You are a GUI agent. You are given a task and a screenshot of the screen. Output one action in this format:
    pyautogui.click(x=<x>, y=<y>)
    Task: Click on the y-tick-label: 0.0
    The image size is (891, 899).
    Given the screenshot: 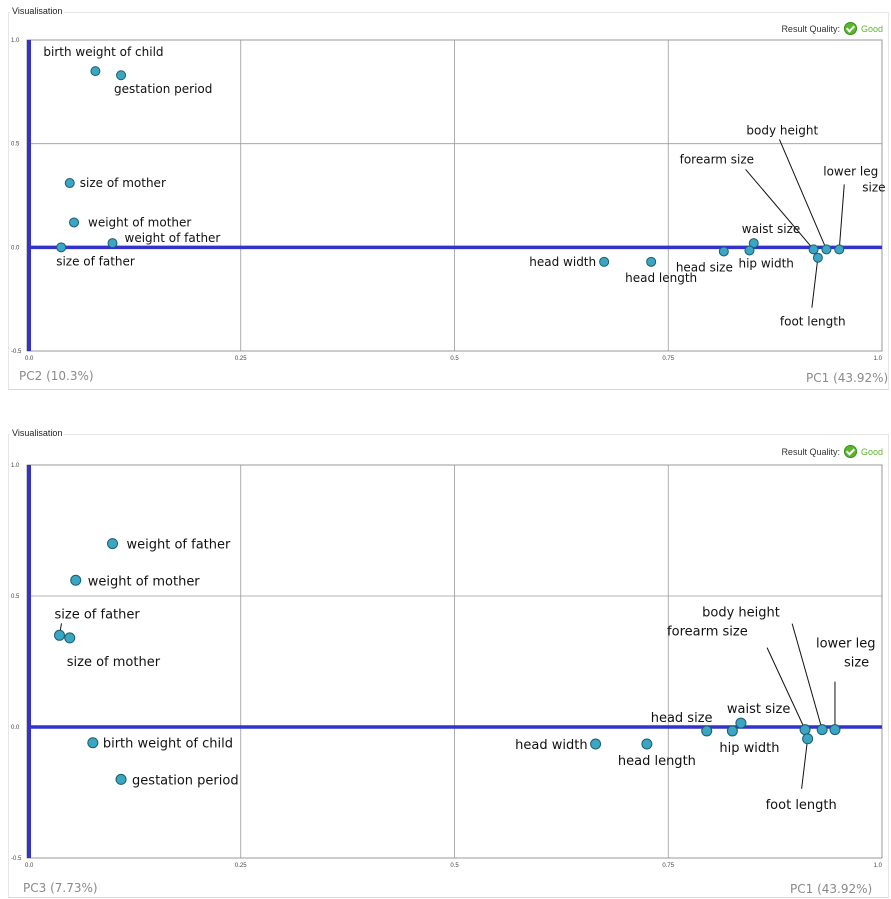 What is the action you would take?
    pyautogui.click(x=15, y=728)
    